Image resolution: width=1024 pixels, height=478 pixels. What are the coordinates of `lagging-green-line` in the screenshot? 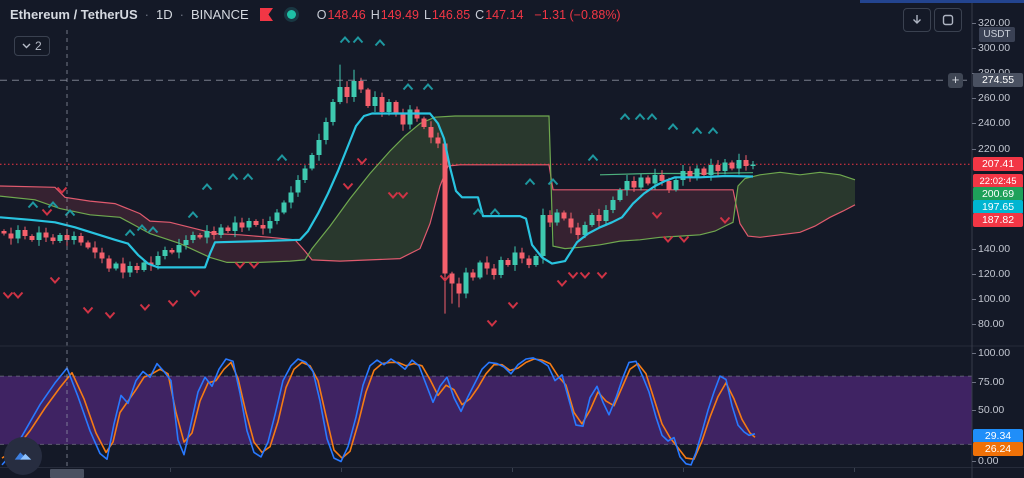 It's located at (676, 174).